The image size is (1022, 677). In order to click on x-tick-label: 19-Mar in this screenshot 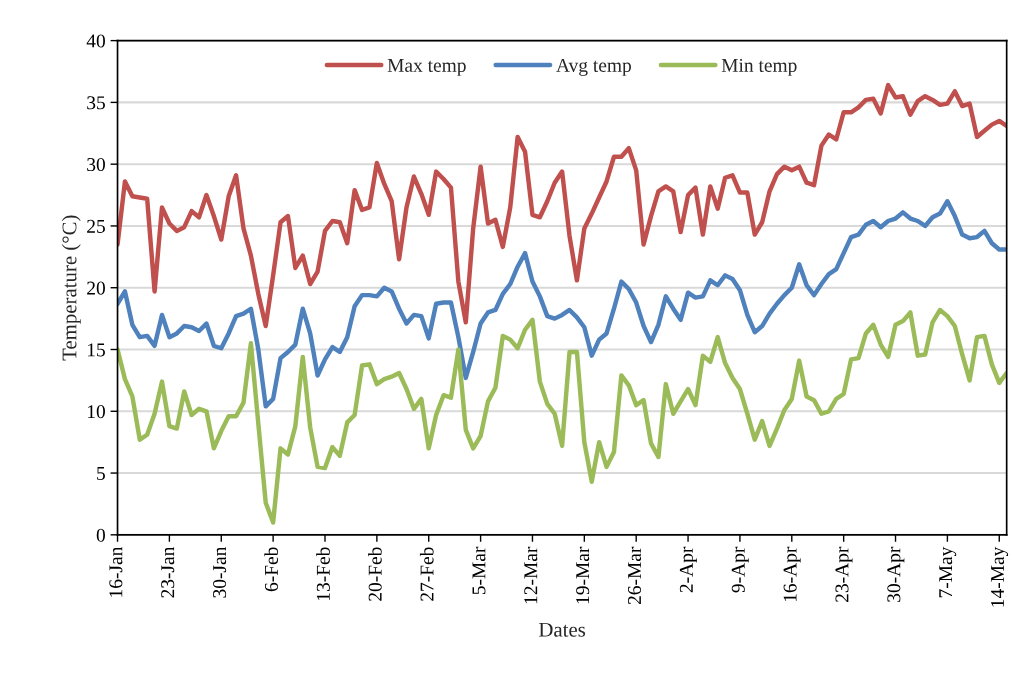, I will do `click(583, 575)`.